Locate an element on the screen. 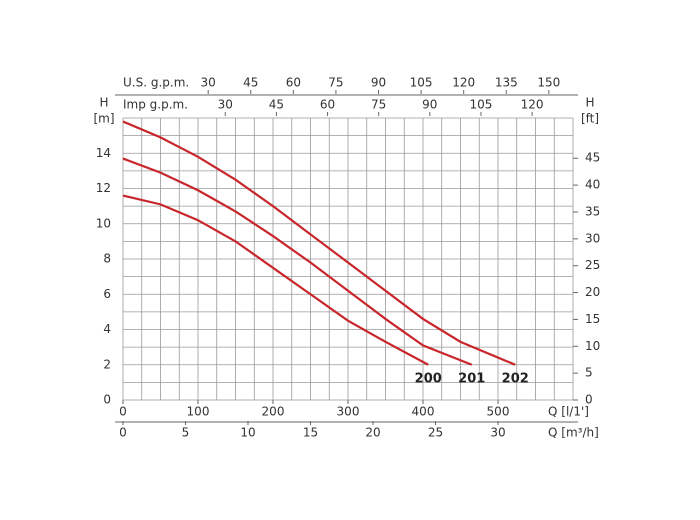 This screenshot has height=520, width=700. x-axis-label: Q [m³/h] is located at coordinates (573, 433).